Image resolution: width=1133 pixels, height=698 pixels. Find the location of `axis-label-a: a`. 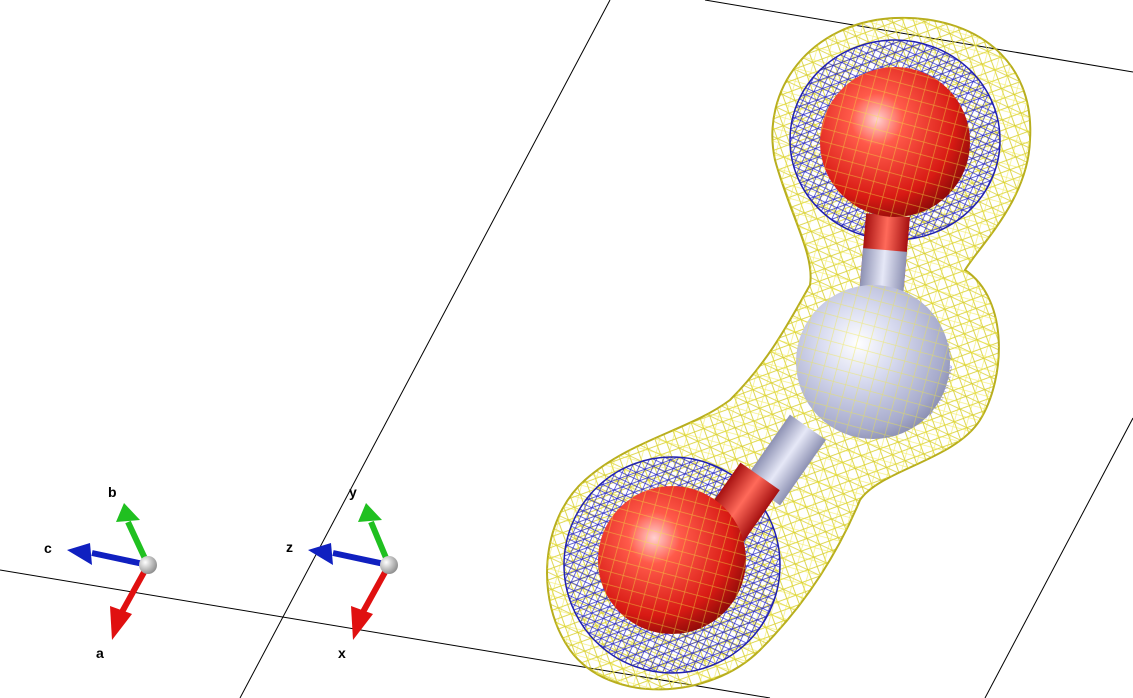

axis-label-a: a is located at coordinates (100, 653).